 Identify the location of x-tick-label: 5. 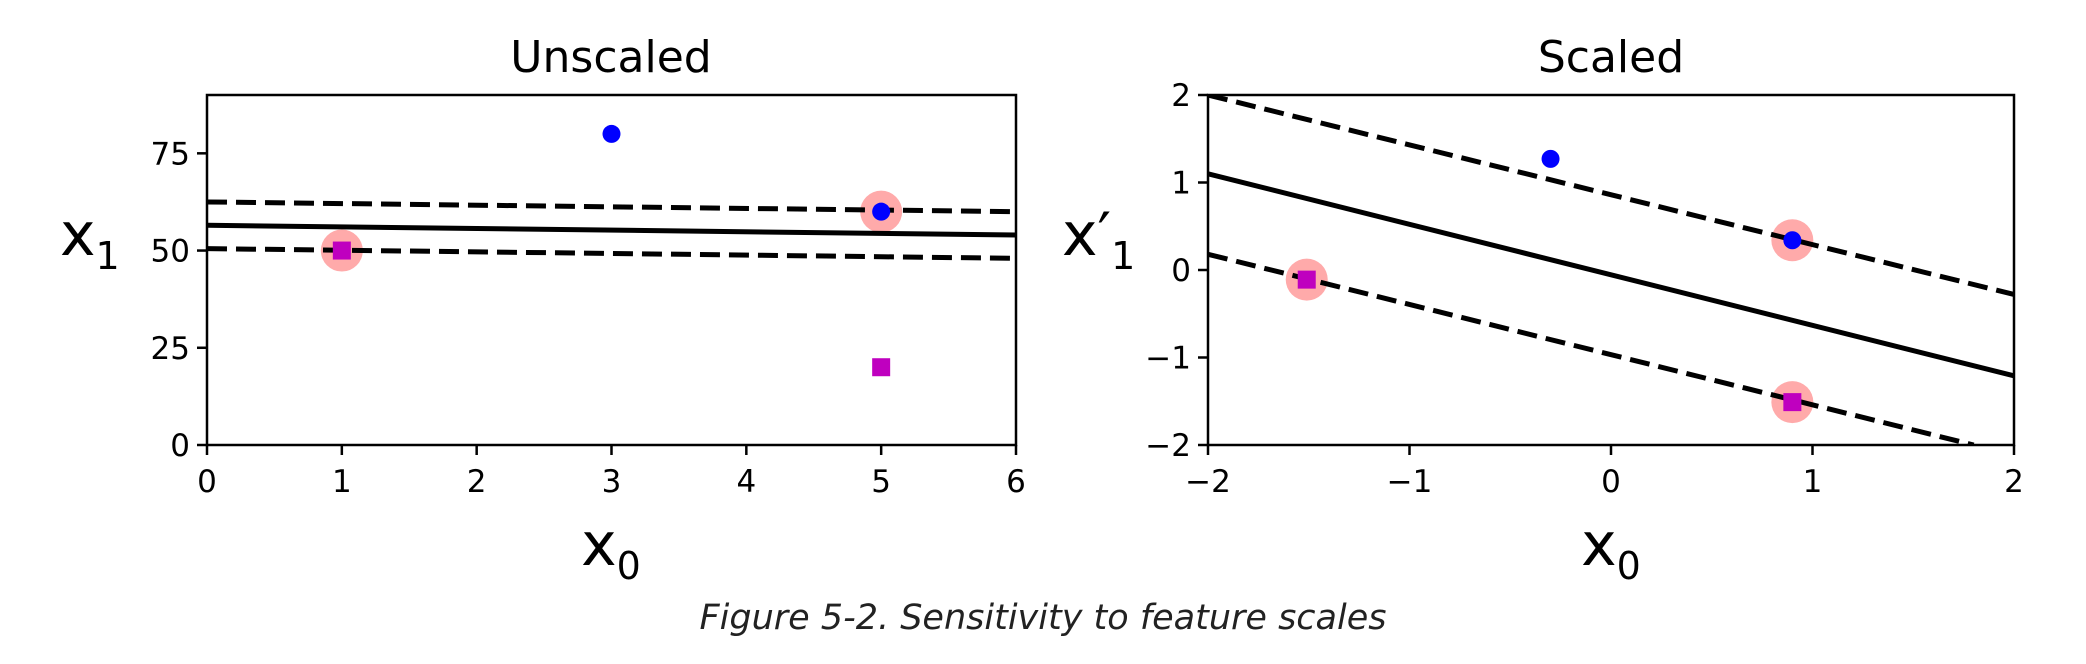
(881, 482).